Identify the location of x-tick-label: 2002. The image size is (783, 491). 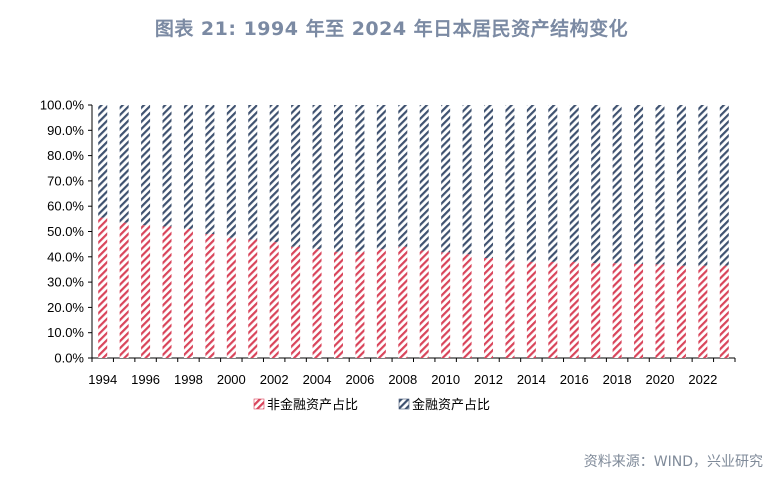
(274, 379).